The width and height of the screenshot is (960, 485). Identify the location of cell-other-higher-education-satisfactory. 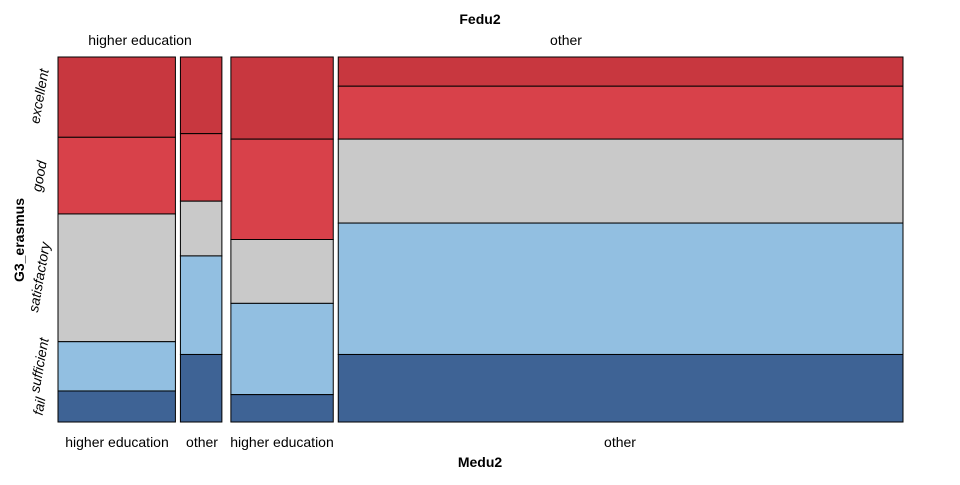
(282, 271).